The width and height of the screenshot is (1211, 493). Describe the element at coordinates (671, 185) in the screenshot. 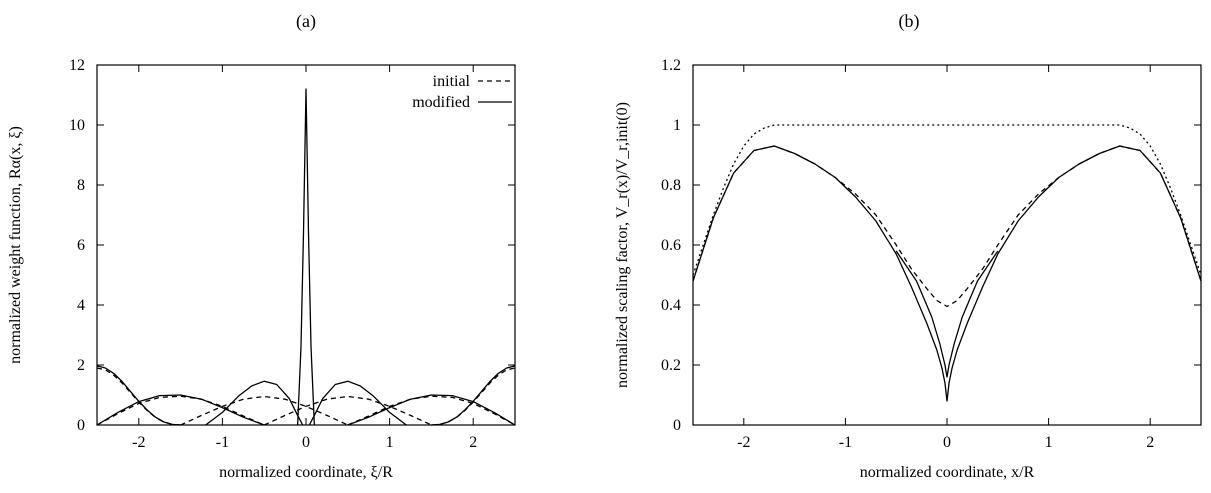

I see `y-tick-label: 0.8` at that location.